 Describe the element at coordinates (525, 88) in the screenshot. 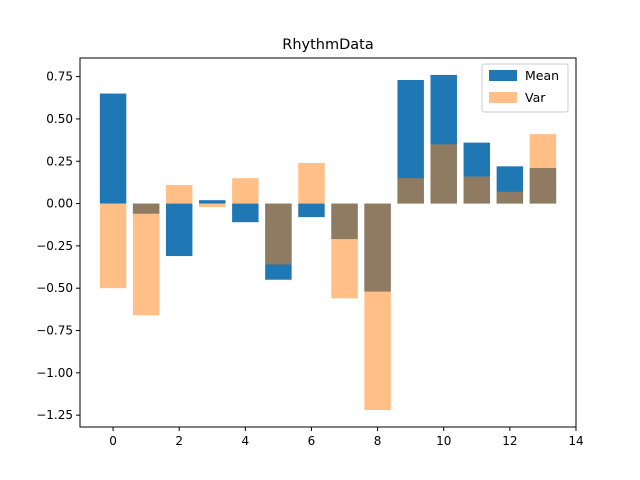

I see `legend: Mean Var` at that location.